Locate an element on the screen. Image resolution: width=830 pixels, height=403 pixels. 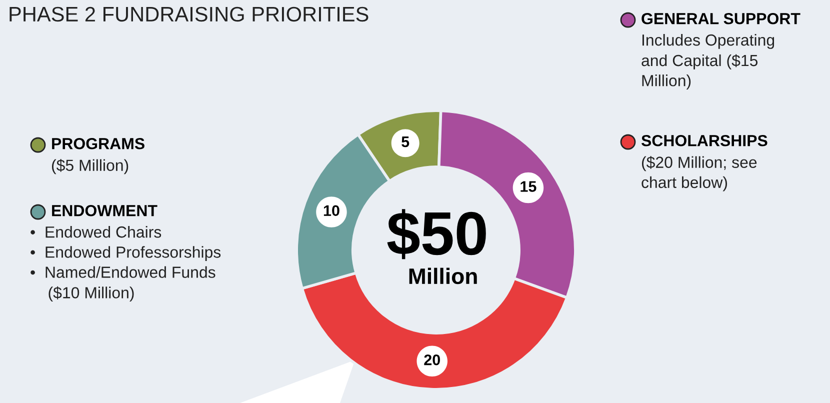
text: Includes Operating and Capital ($15 Million) is located at coordinates (708, 62).